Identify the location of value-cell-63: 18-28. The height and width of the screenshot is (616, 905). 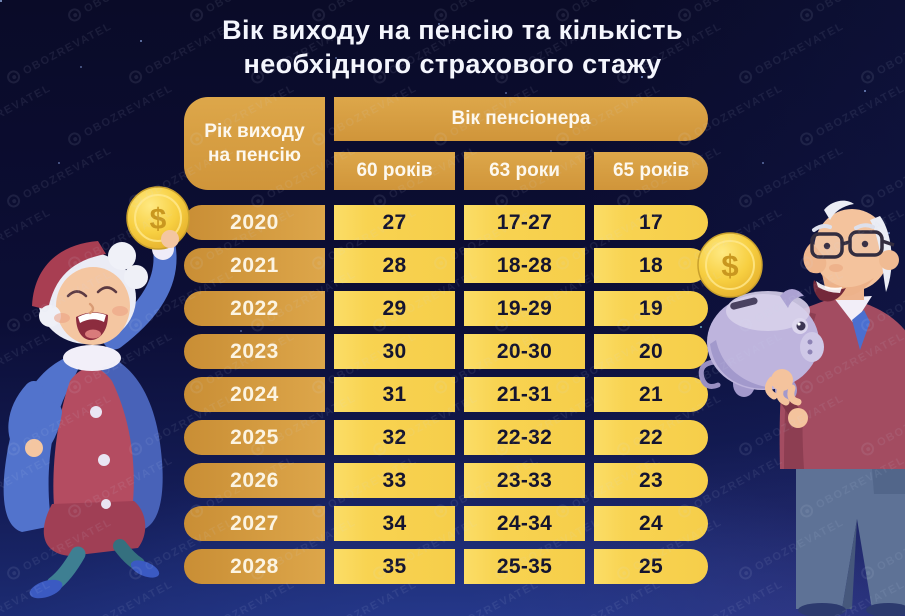
(524, 265).